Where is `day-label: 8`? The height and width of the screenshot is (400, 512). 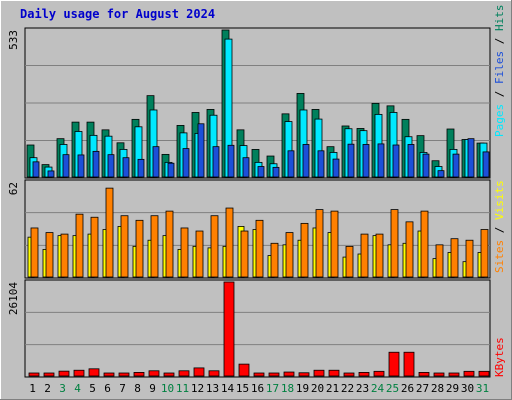
day-label: 8 is located at coordinates (137, 388).